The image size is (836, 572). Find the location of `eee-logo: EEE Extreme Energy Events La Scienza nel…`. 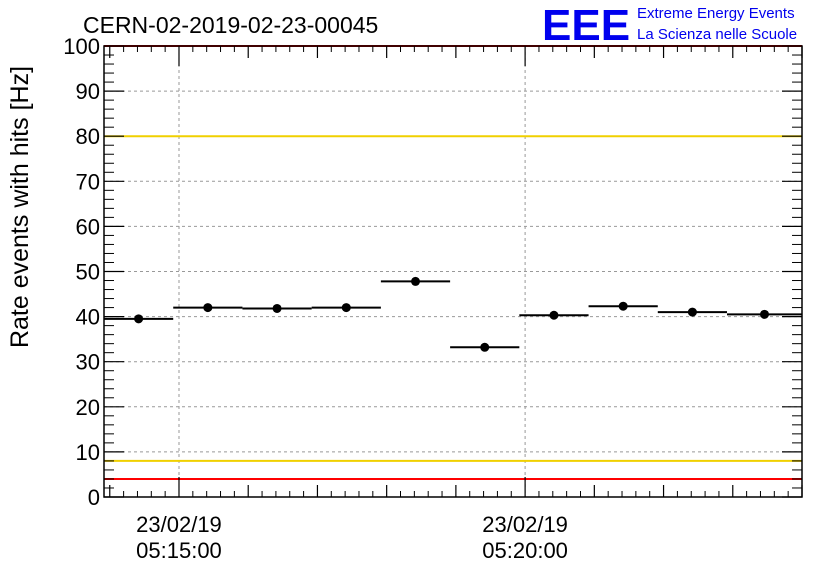

eee-logo: EEE Extreme Energy Events La Scienza nel… is located at coordinates (669, 25).